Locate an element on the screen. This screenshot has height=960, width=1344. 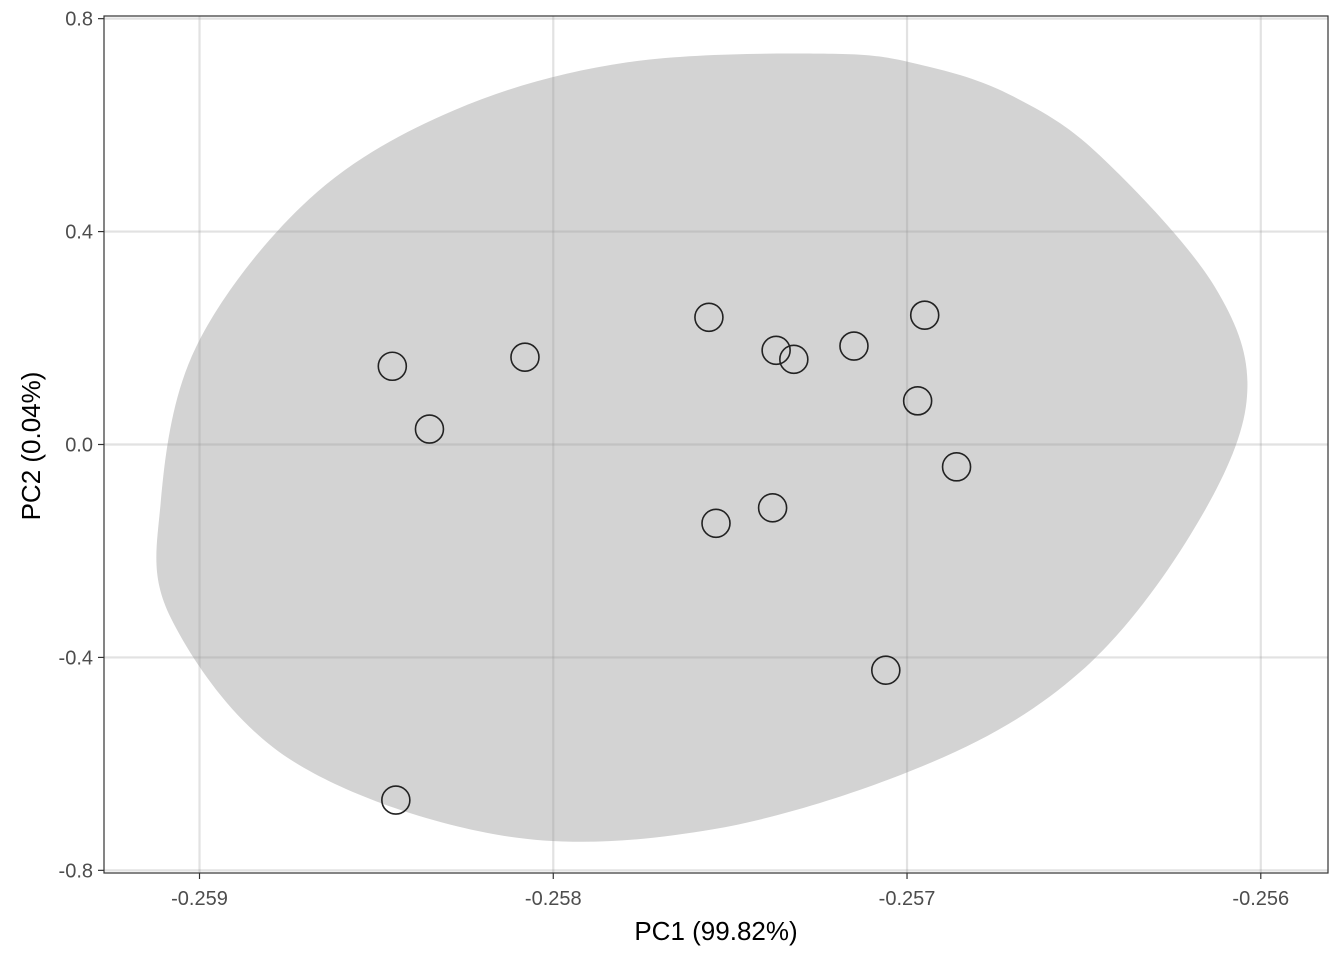
y-tick-label: 0.8 is located at coordinates (79, 20).